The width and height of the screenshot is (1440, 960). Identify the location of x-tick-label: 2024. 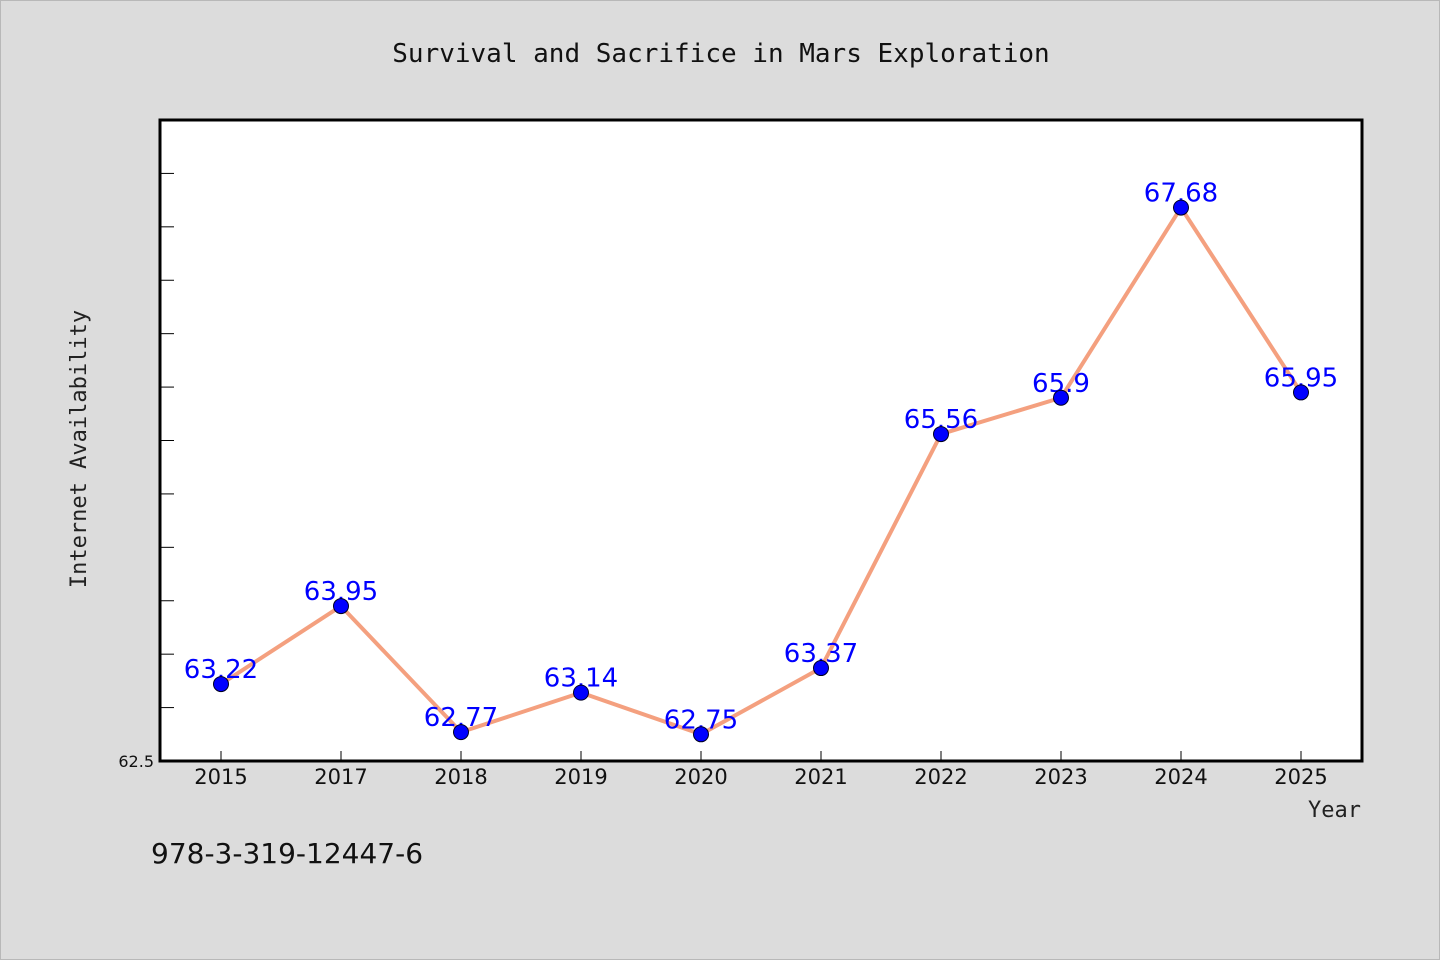
(1180, 777).